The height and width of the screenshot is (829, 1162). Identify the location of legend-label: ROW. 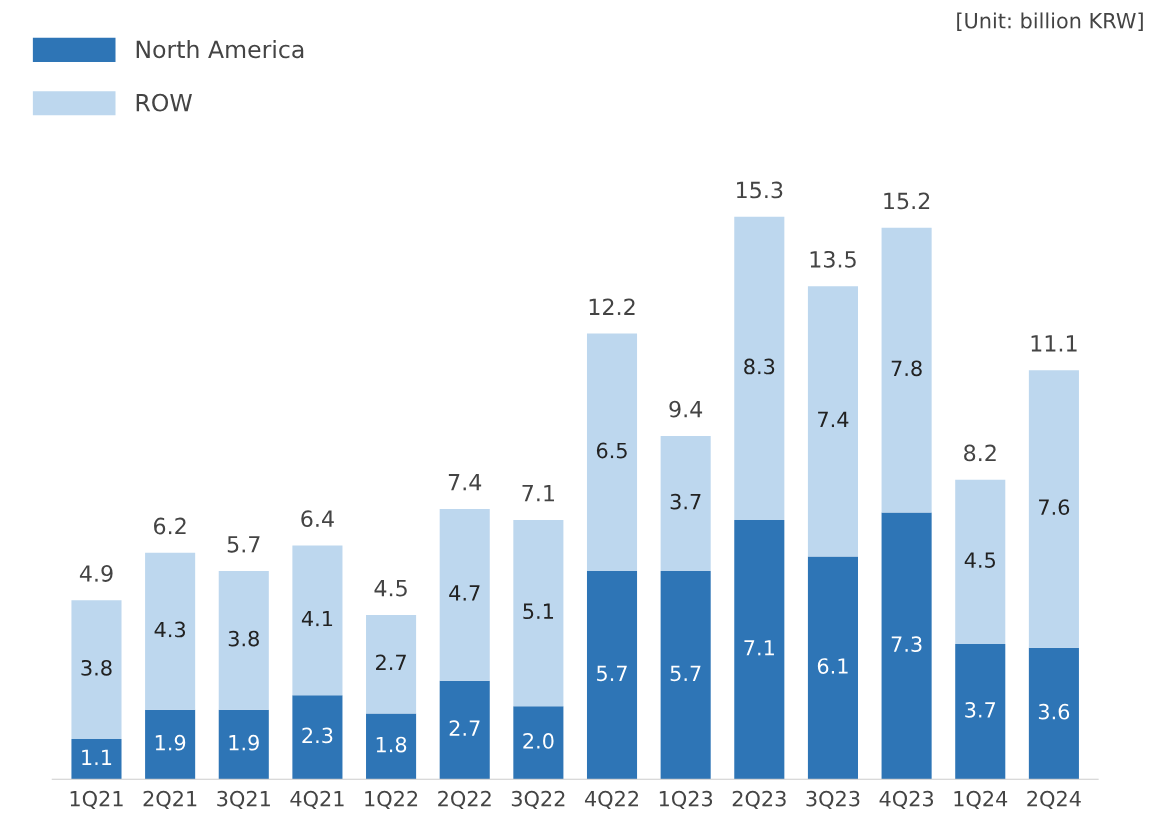
(164, 102).